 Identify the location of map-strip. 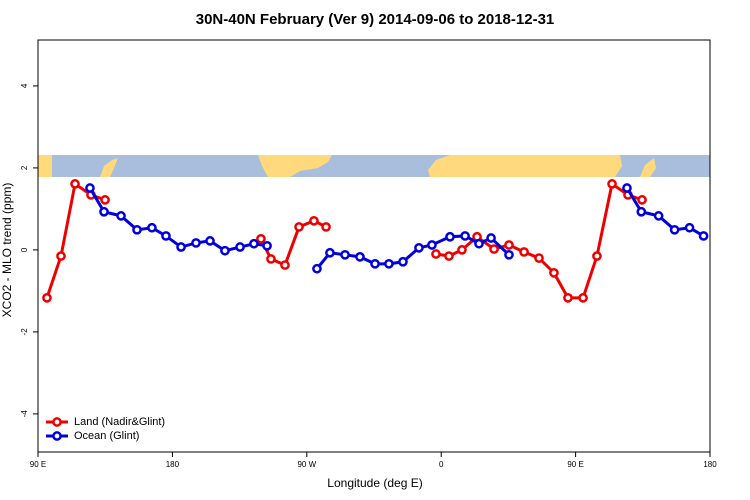
(374, 166).